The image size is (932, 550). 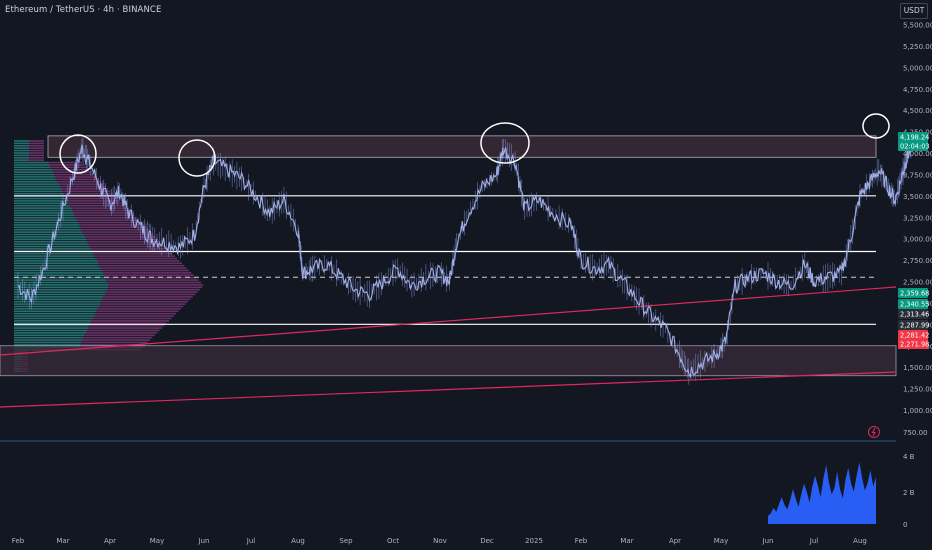 I want to click on currency-button: USDT, so click(x=914, y=11).